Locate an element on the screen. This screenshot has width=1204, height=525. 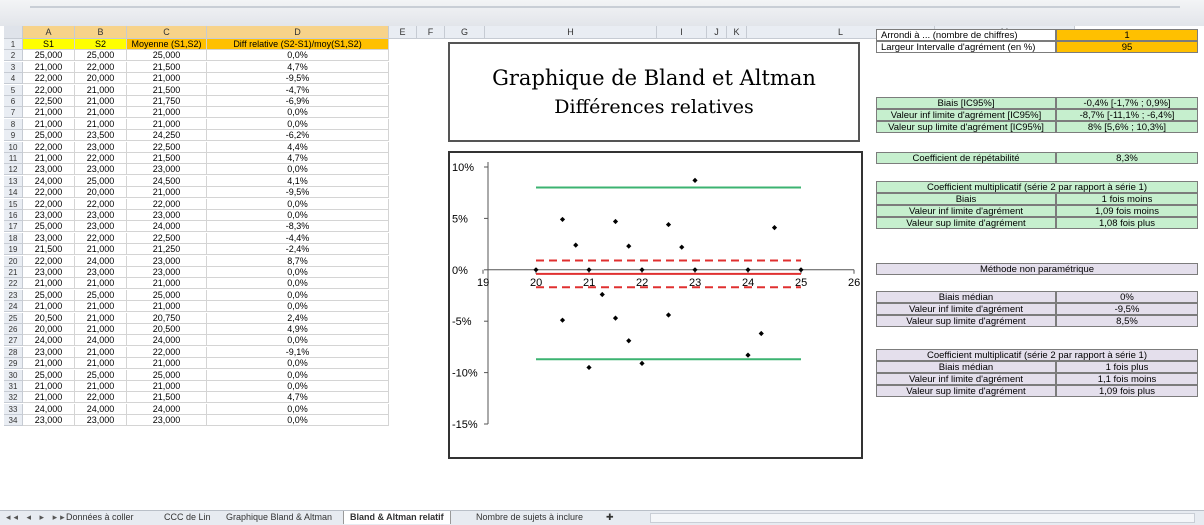
column-header-D: D is located at coordinates (298, 32).